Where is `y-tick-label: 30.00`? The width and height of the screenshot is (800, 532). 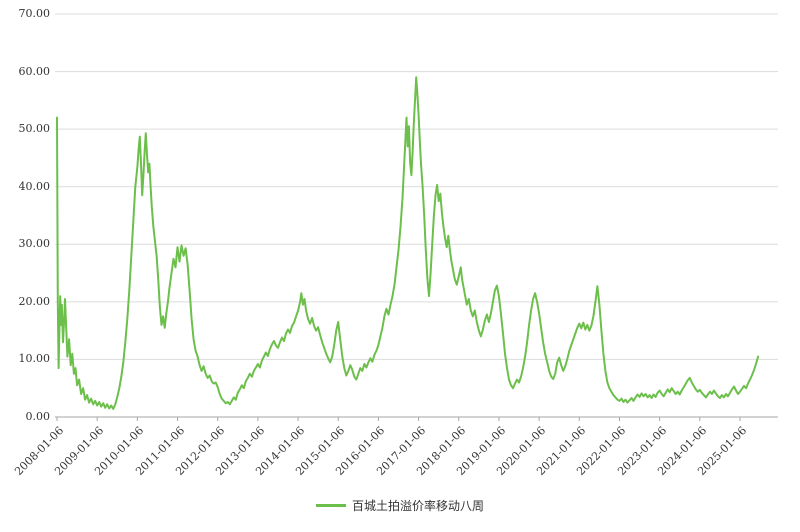 y-tick-label: 30.00 is located at coordinates (34, 244).